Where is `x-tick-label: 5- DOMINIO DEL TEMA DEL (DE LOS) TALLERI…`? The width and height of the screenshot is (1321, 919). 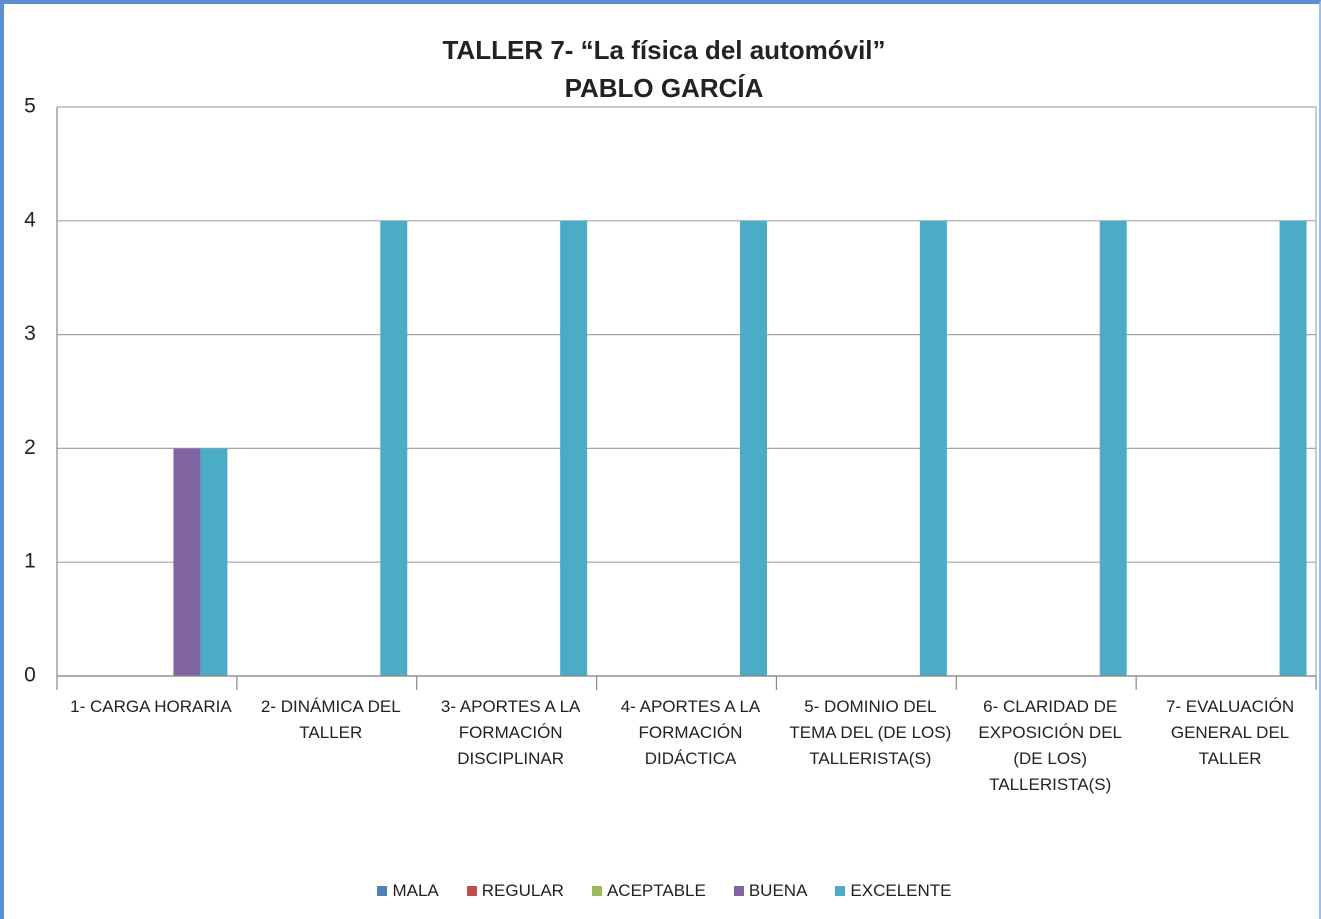
x-tick-label: 5- DOMINIO DEL TEMA DEL (DE LOS) TALLERI… is located at coordinates (870, 732).